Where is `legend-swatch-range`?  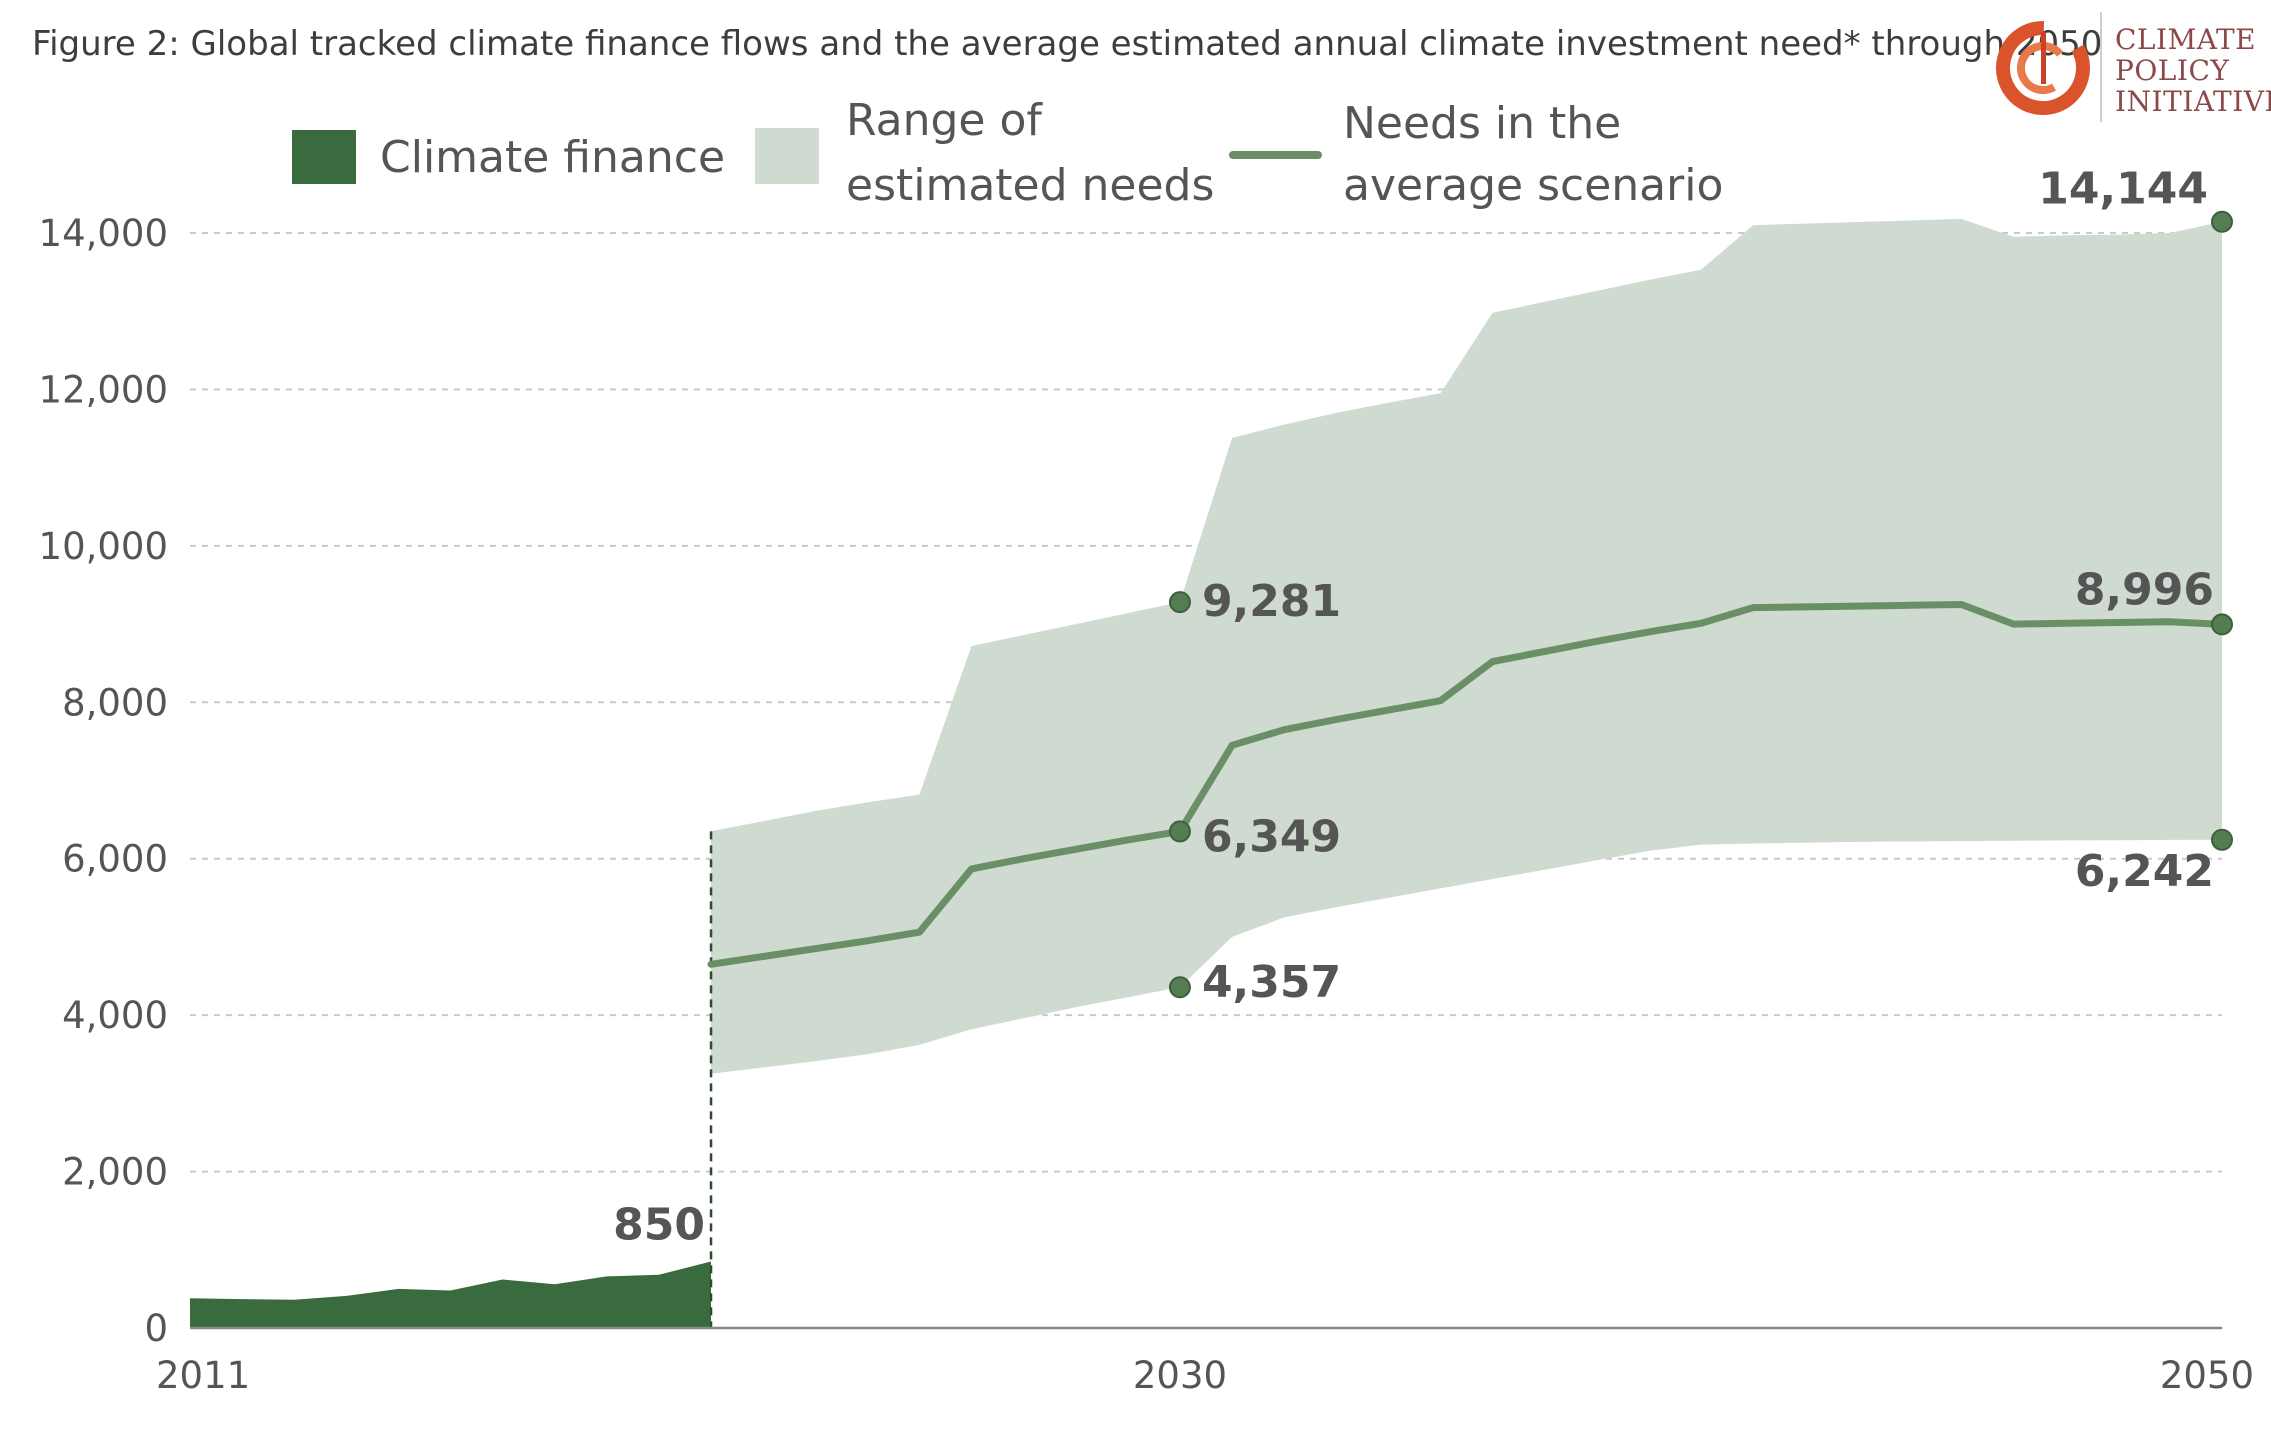 legend-swatch-range is located at coordinates (787, 156).